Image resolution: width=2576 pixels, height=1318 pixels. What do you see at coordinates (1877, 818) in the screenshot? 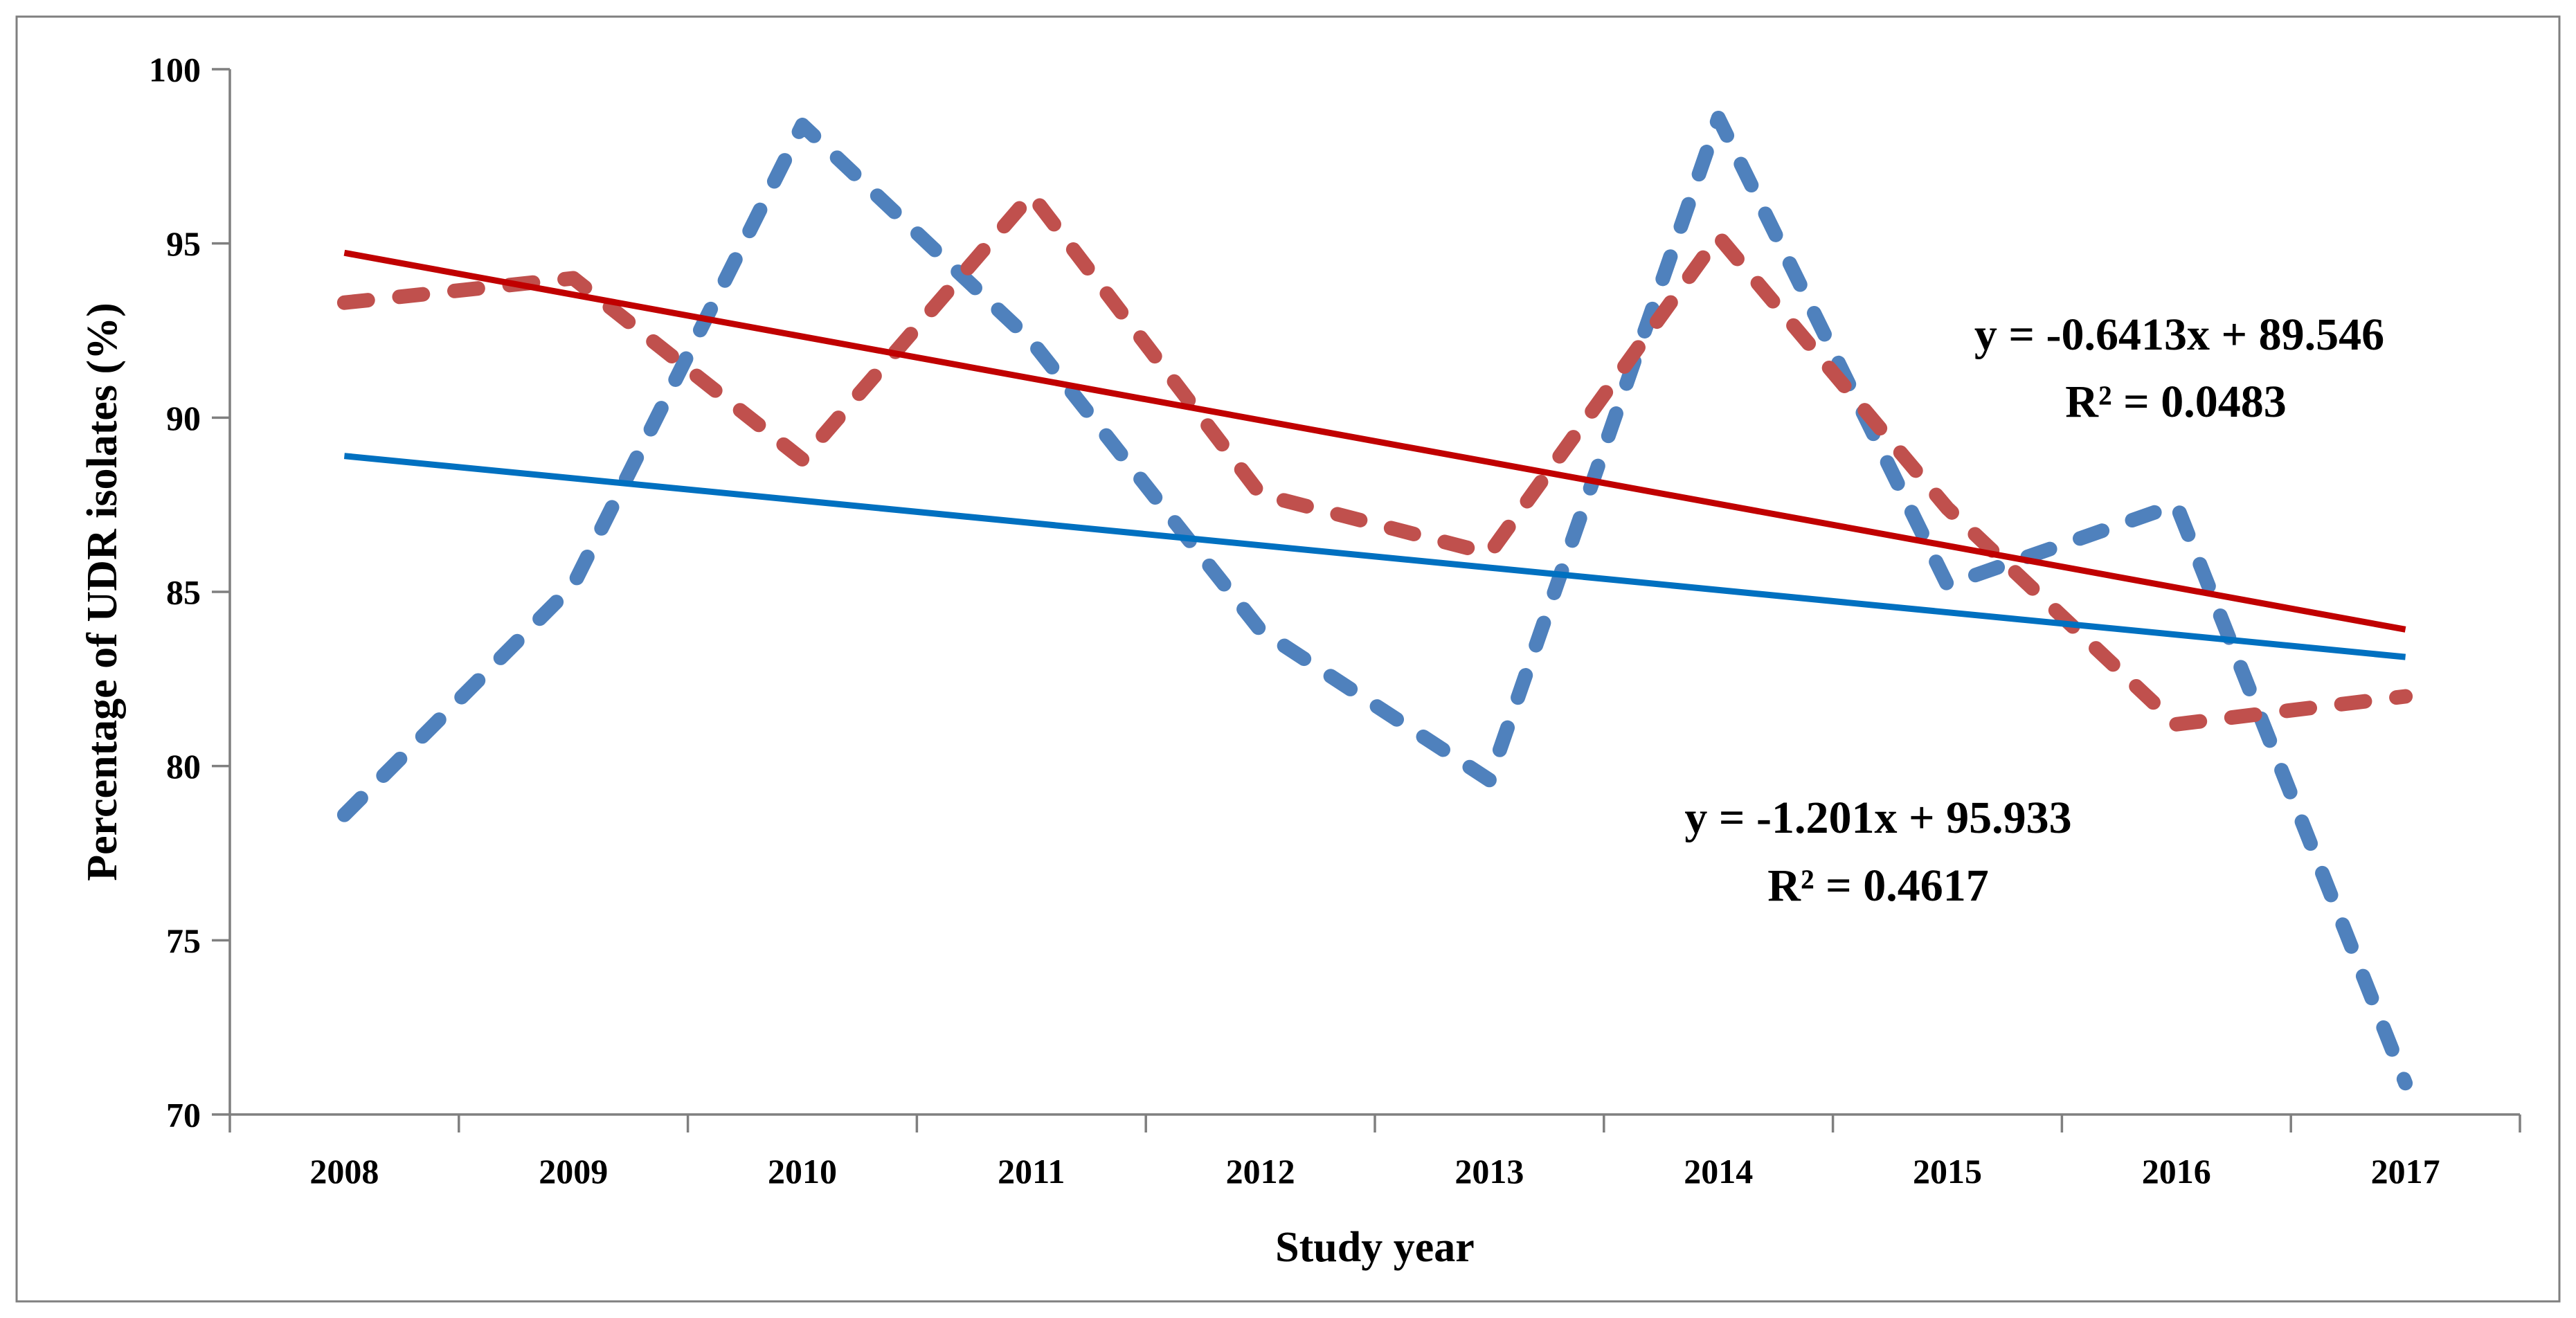
I see `trendline-equation-red-series: y = -1.201x + 95.933` at bounding box center [1877, 818].